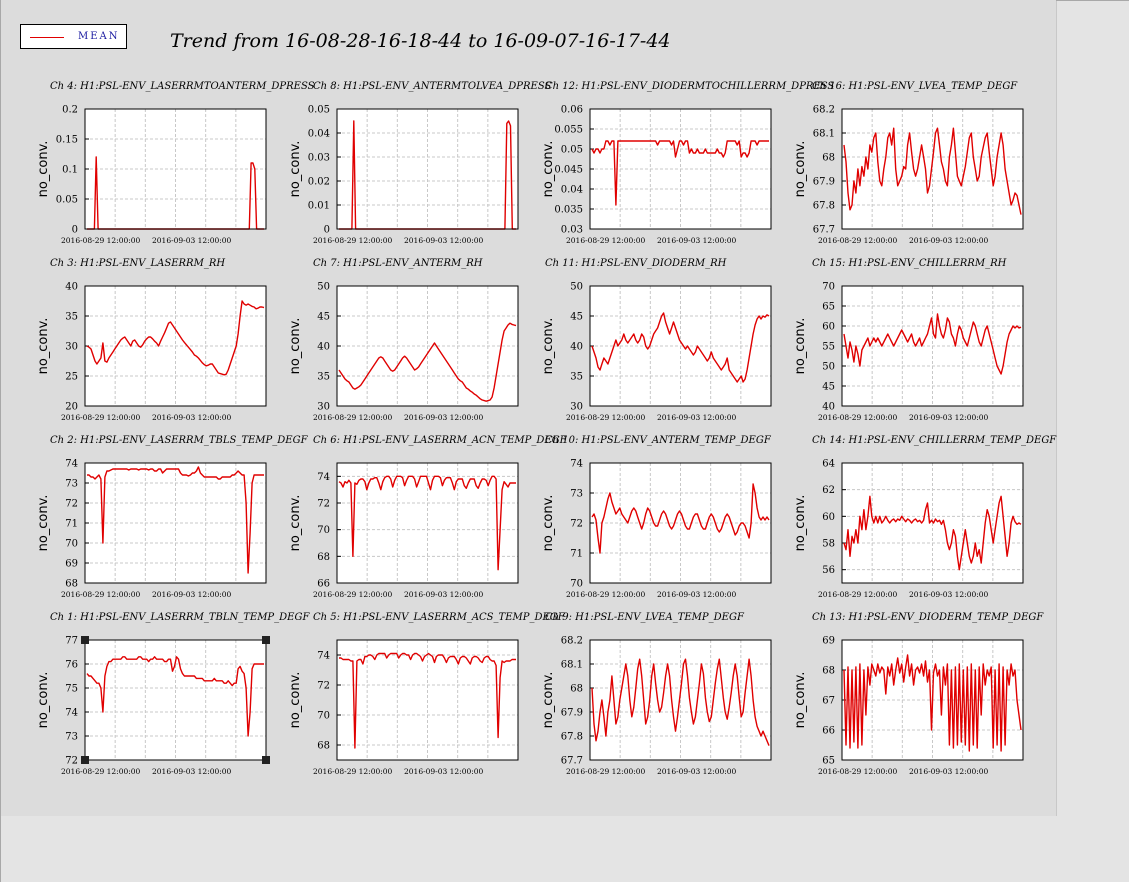 This screenshot has width=1129, height=882. Describe the element at coordinates (915, 86) in the screenshot. I see `chart-title: Ch 16: H1:PSL-ENV_LVEA_TEMP_DEGF` at that location.